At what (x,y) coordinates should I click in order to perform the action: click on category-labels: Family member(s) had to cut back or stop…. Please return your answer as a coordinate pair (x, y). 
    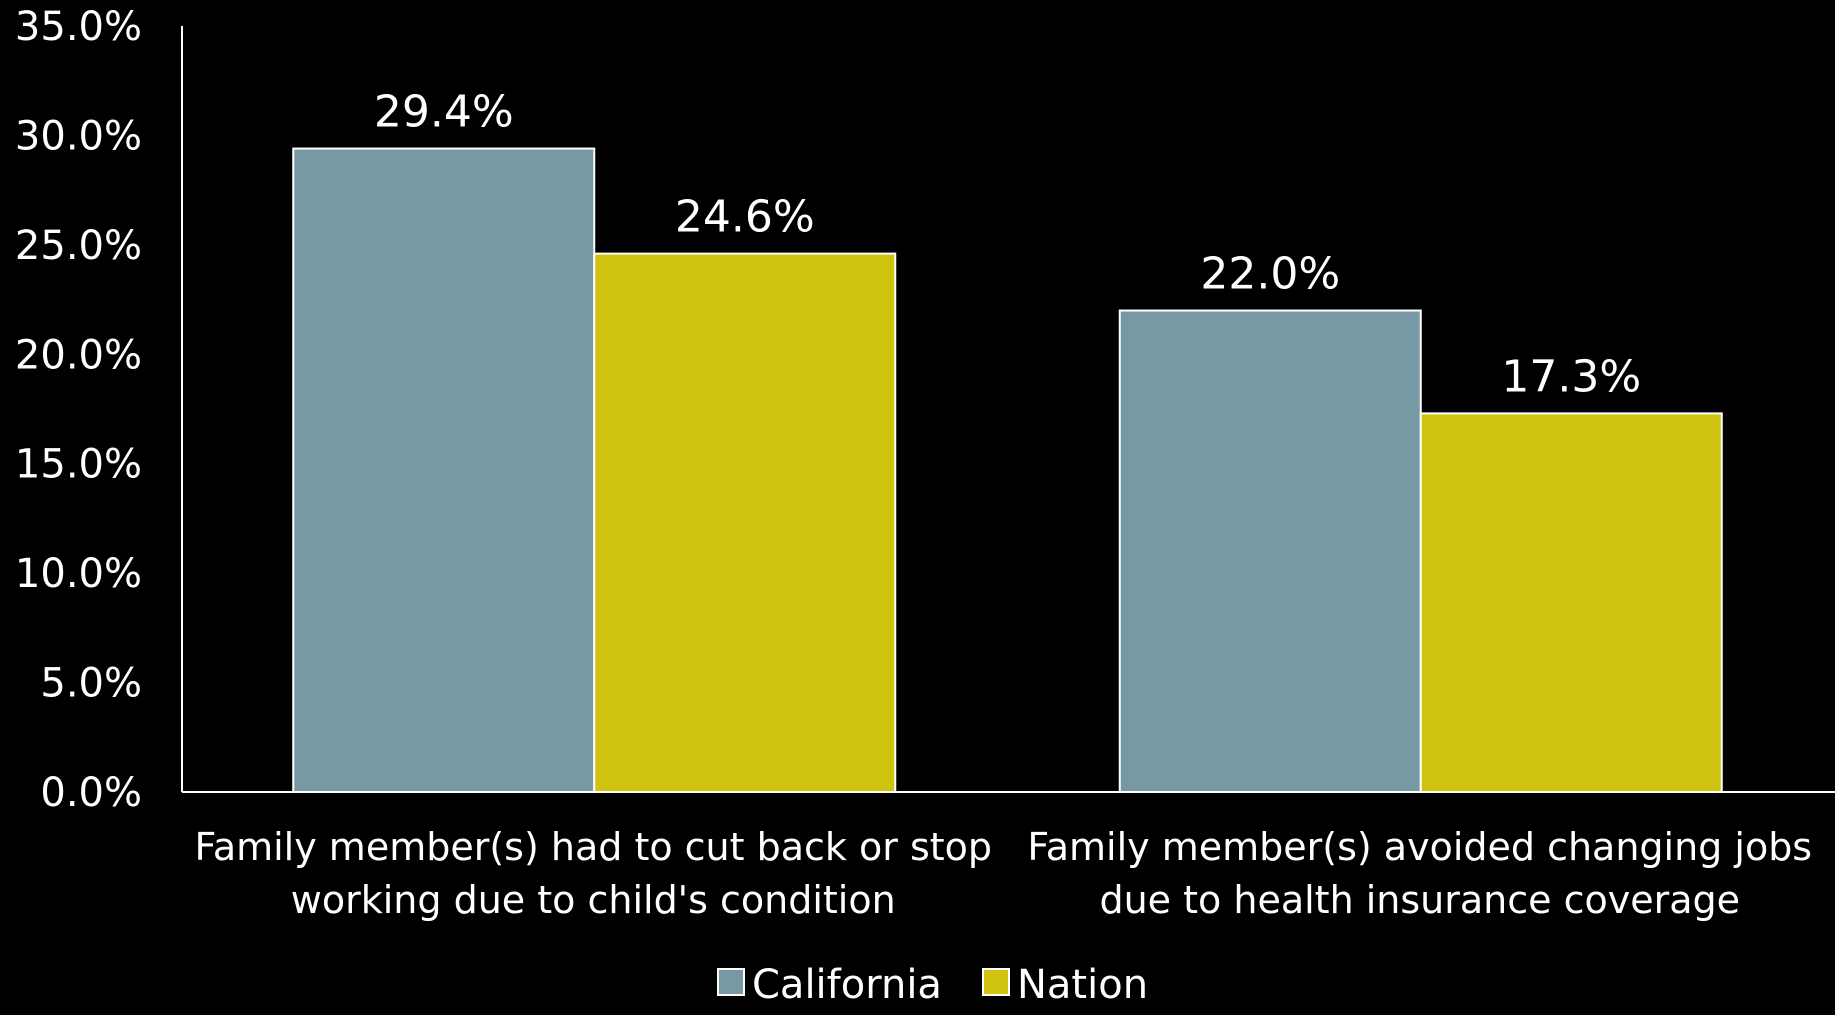
    Looking at the image, I should click on (1003, 873).